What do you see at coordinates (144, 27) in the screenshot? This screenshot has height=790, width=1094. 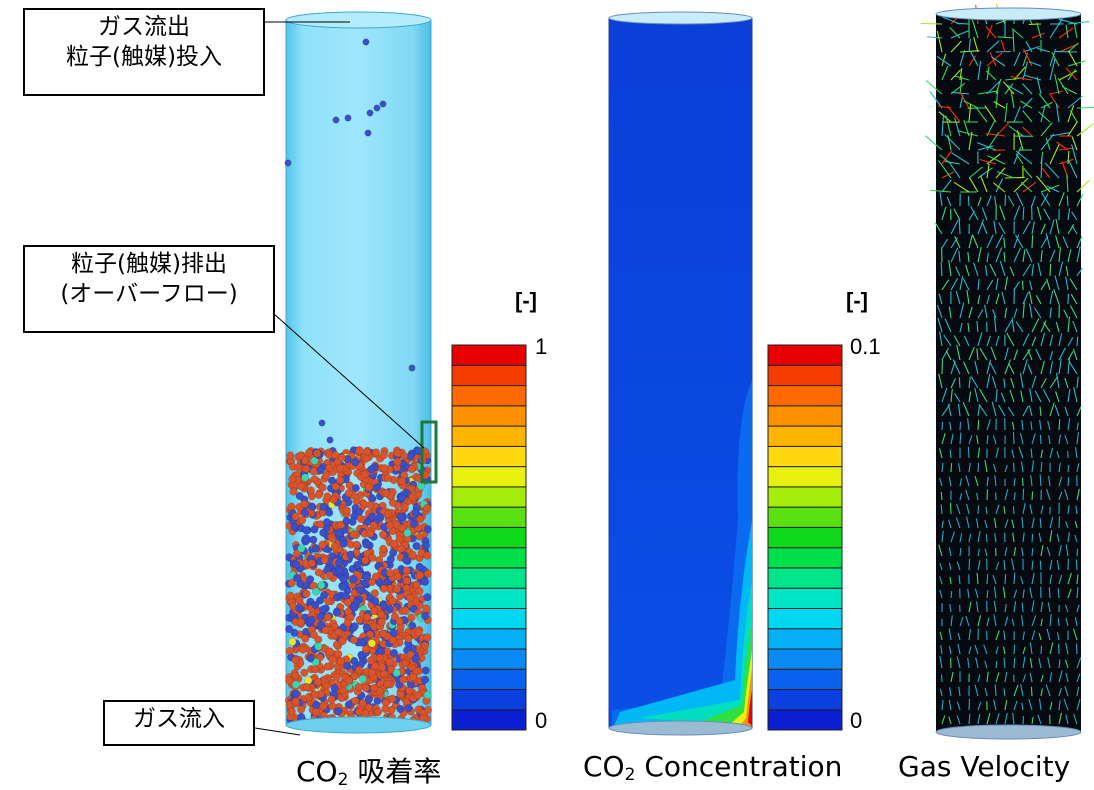 I see `callout-gas-outlet-line1: ガス流出` at bounding box center [144, 27].